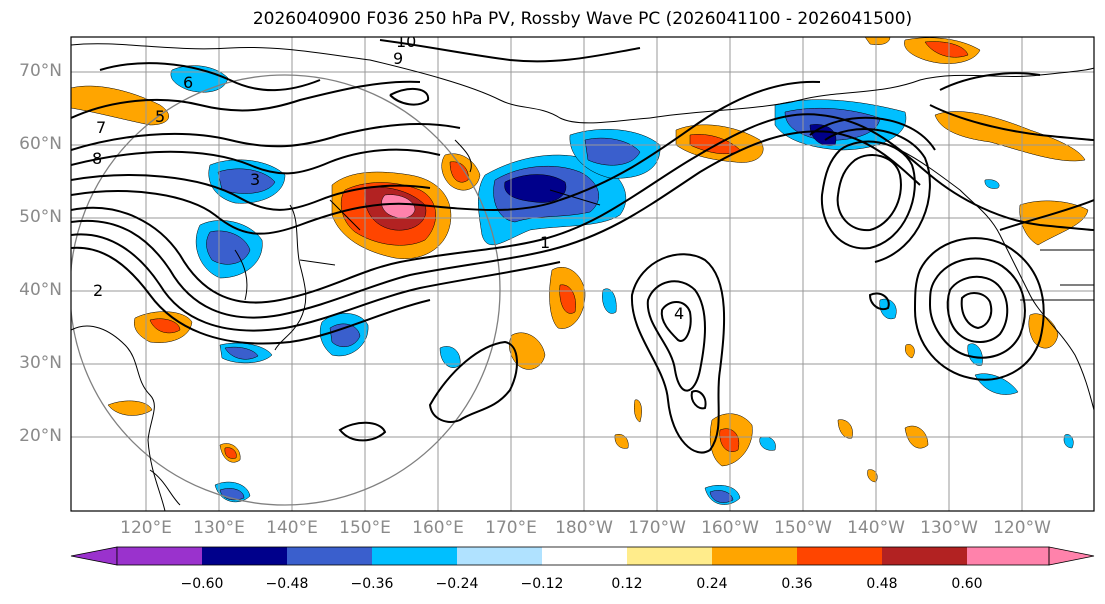 Image resolution: width=1105 pixels, height=604 pixels. Describe the element at coordinates (627, 584) in the screenshot. I see `colorbar-tick-label: 0.12` at that location.